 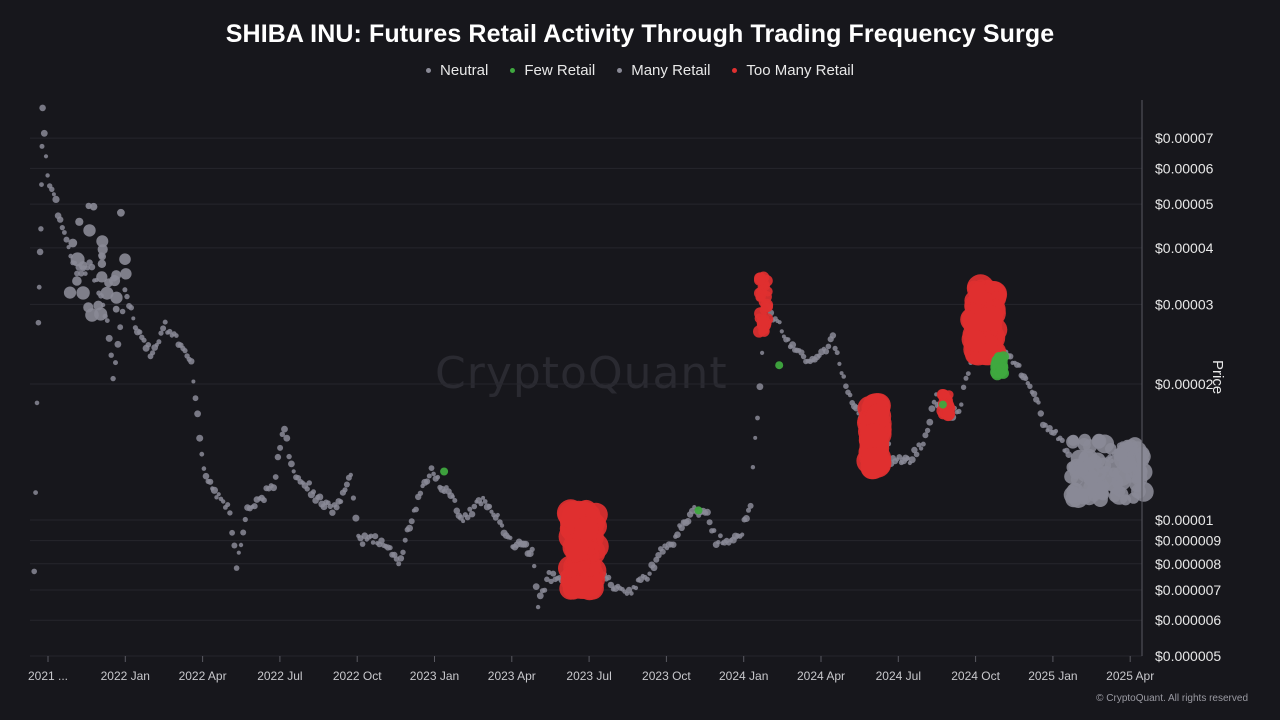 I want to click on y-axis-label: Price, so click(x=1217, y=377).